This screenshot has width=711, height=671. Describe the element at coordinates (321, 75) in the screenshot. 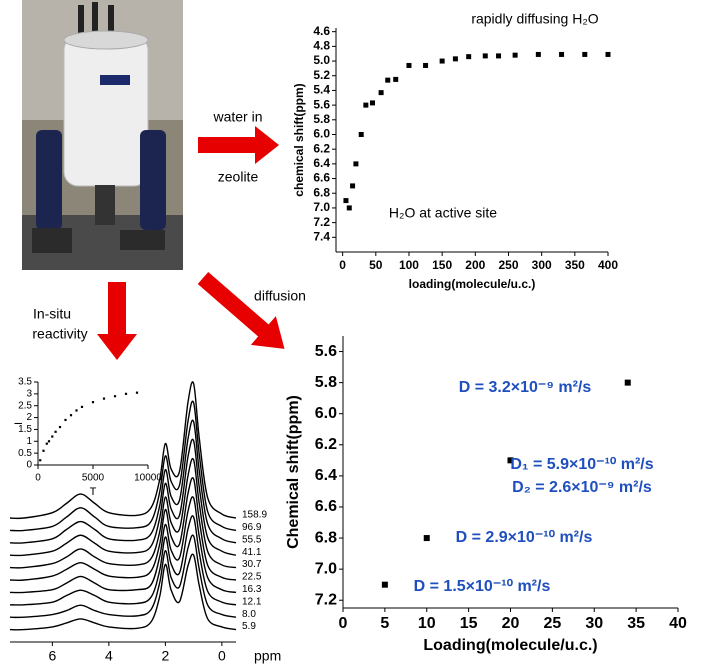

I see `y-tick-label: 5.2` at that location.